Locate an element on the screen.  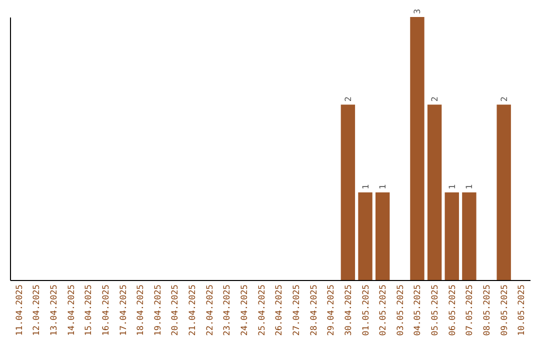
x-tick-label: 13.04.2025 is located at coordinates (54, 310).